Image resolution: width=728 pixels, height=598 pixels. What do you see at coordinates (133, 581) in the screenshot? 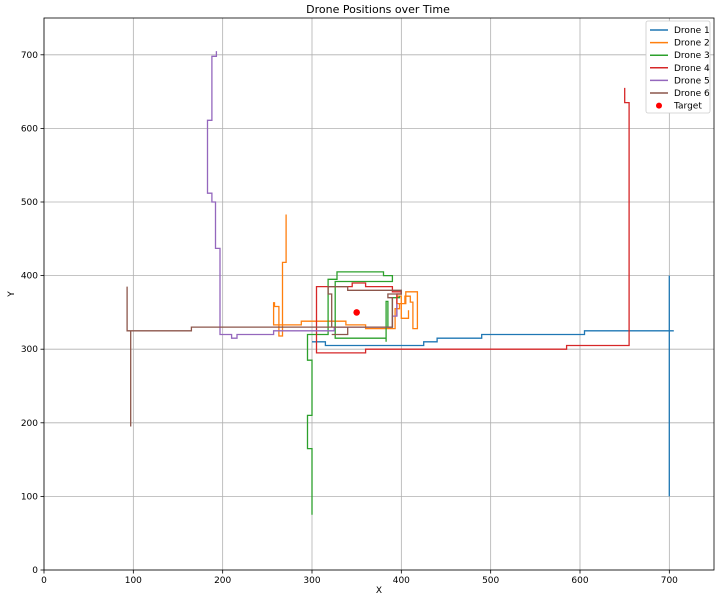
I see `x-tick-label: 100` at bounding box center [133, 581].